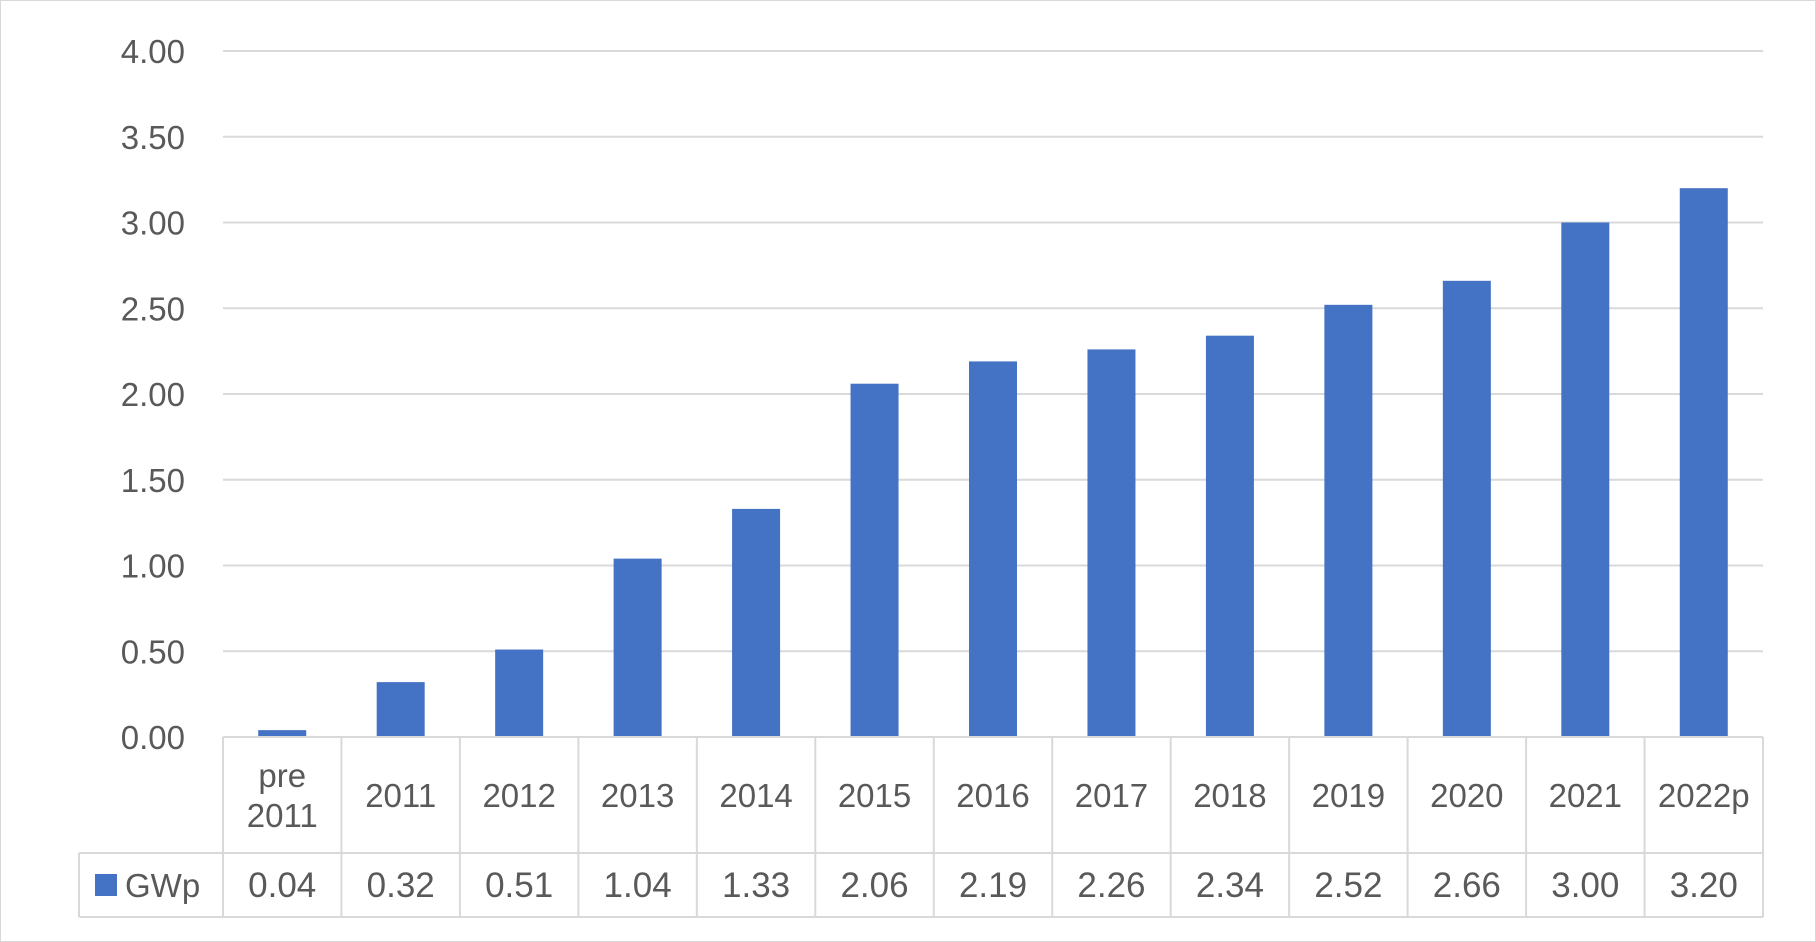  Describe the element at coordinates (106, 885) in the screenshot. I see `legend-key` at that location.